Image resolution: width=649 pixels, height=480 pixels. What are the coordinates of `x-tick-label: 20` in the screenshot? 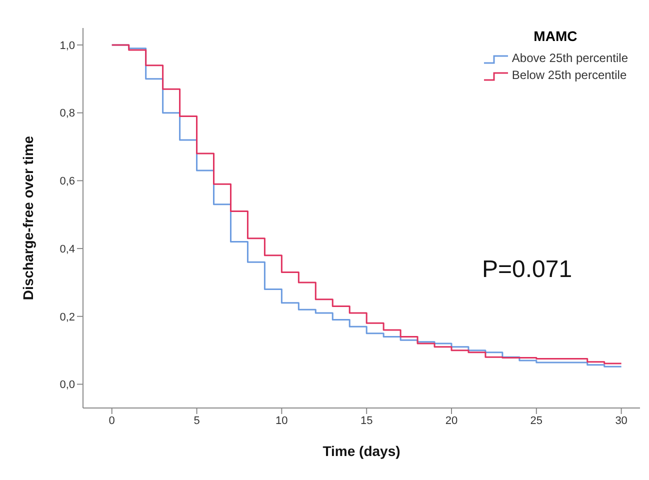 It's located at (451, 420).